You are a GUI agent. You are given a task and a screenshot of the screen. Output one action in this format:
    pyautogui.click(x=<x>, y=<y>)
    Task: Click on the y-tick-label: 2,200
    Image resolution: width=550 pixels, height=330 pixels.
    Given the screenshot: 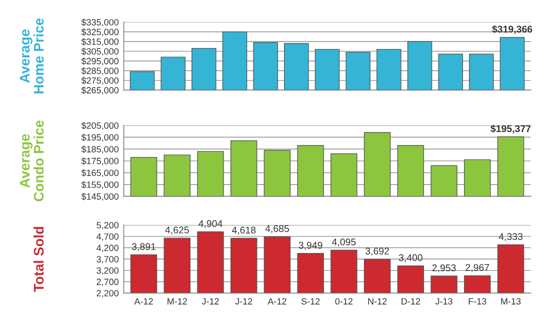 What is the action you would take?
    pyautogui.click(x=107, y=294)
    